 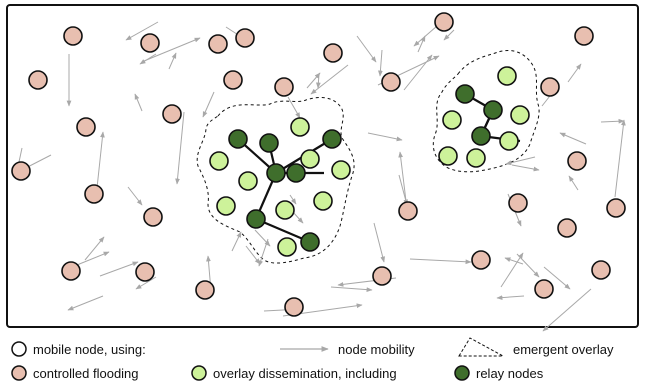 I want to click on legend-overlay-dissemination: overlay dissemination, including, so click(x=305, y=373).